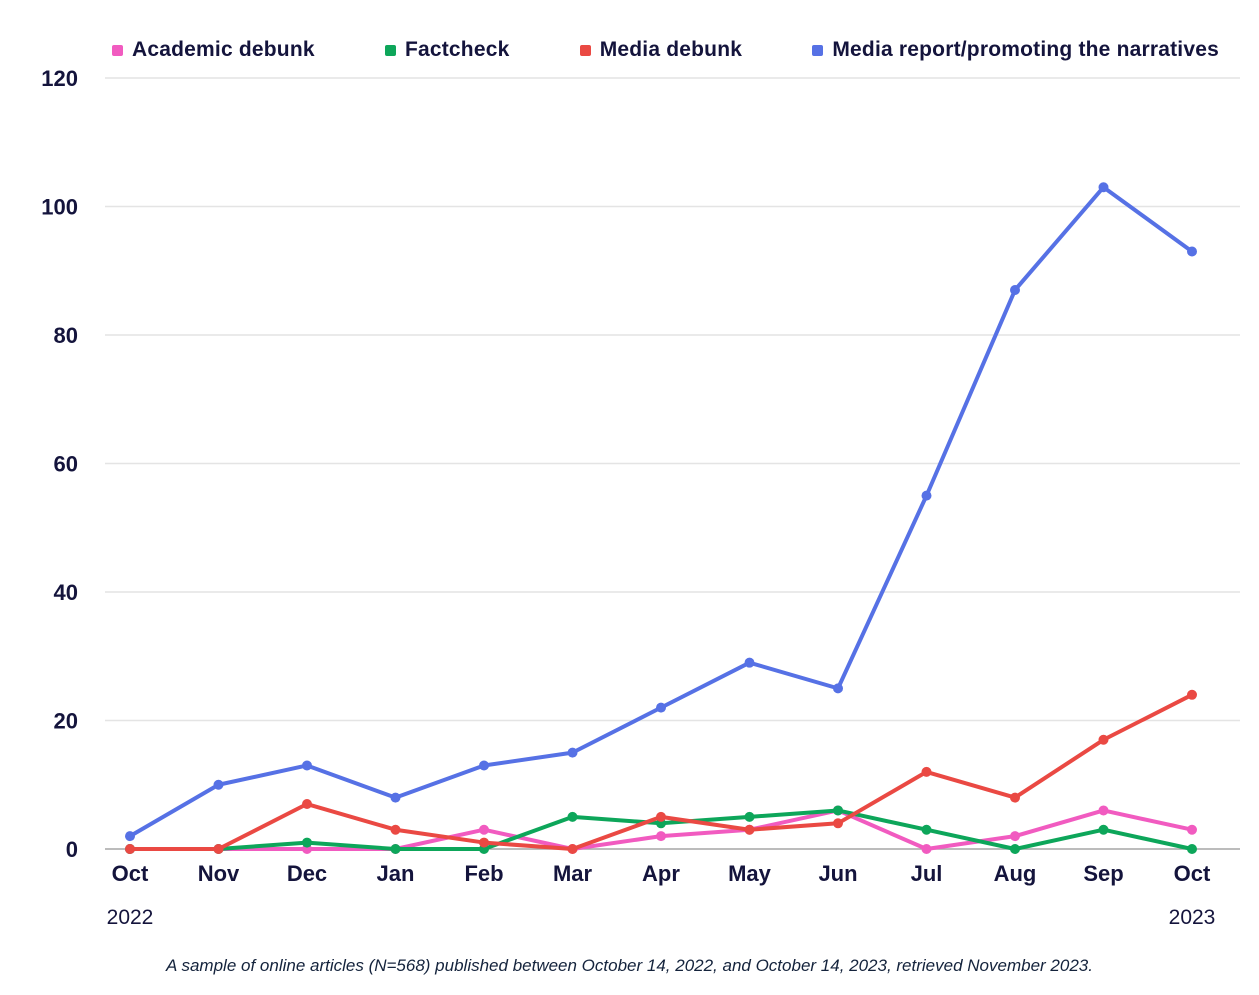 The width and height of the screenshot is (1259, 995). Describe the element at coordinates (457, 49) in the screenshot. I see `legend-label-factcheck: Factcheck` at that location.